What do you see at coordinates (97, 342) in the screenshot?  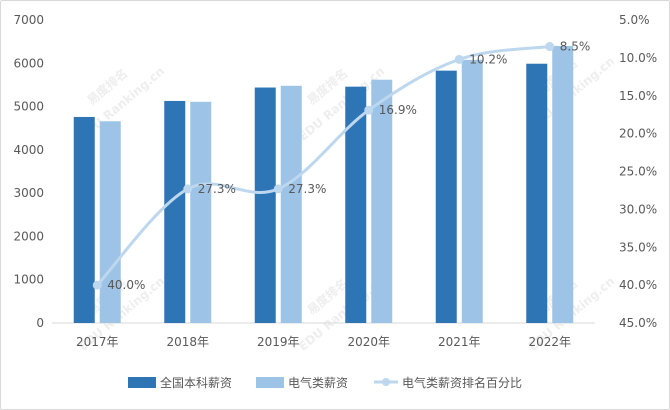 I see `x-tick-label: 2017年` at bounding box center [97, 342].